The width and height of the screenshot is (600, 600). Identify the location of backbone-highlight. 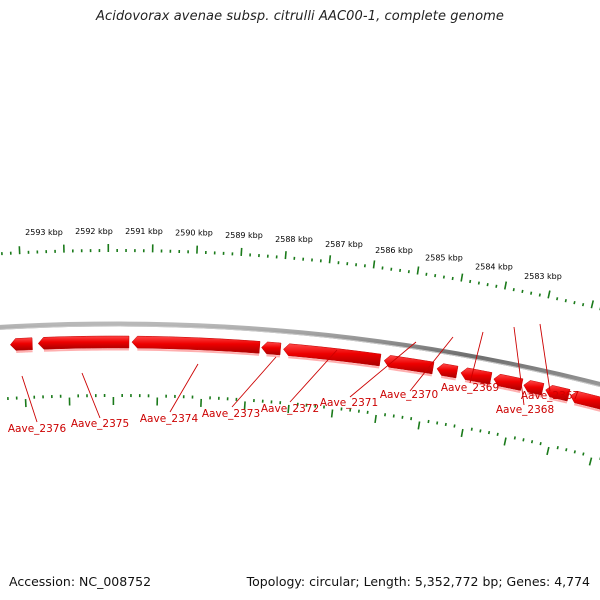
(300, 356).